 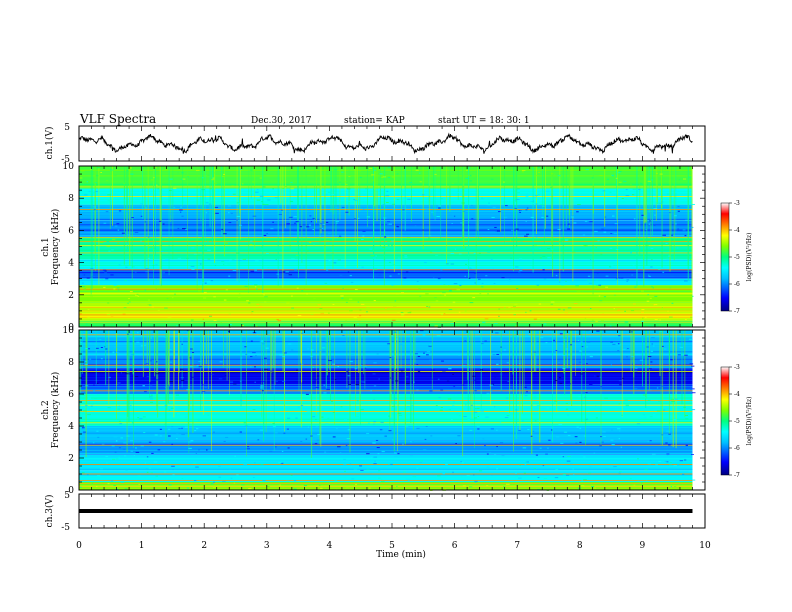 I want to click on ch3-ytick-top: 5, so click(x=67, y=496).